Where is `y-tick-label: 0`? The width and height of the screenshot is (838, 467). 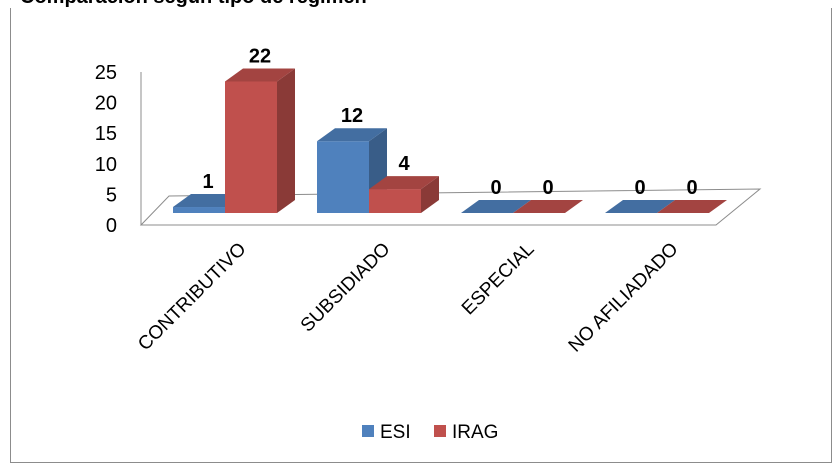
y-tick-label: 0 is located at coordinates (111, 226).